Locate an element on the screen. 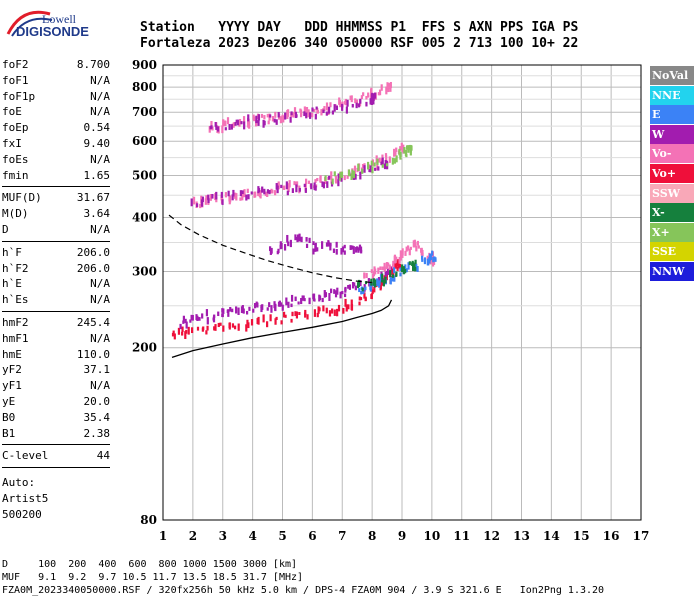  y-tick-label: 200 is located at coordinates (144, 348).